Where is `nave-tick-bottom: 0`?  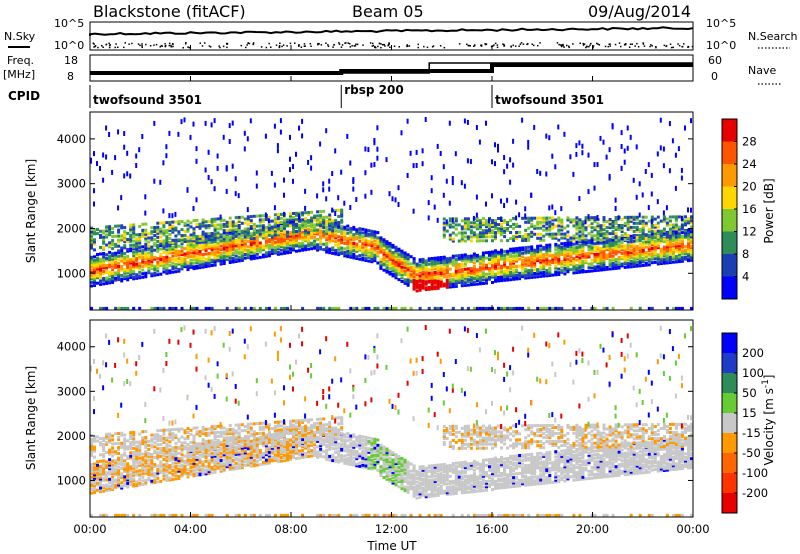
nave-tick-bottom: 0 is located at coordinates (714, 76).